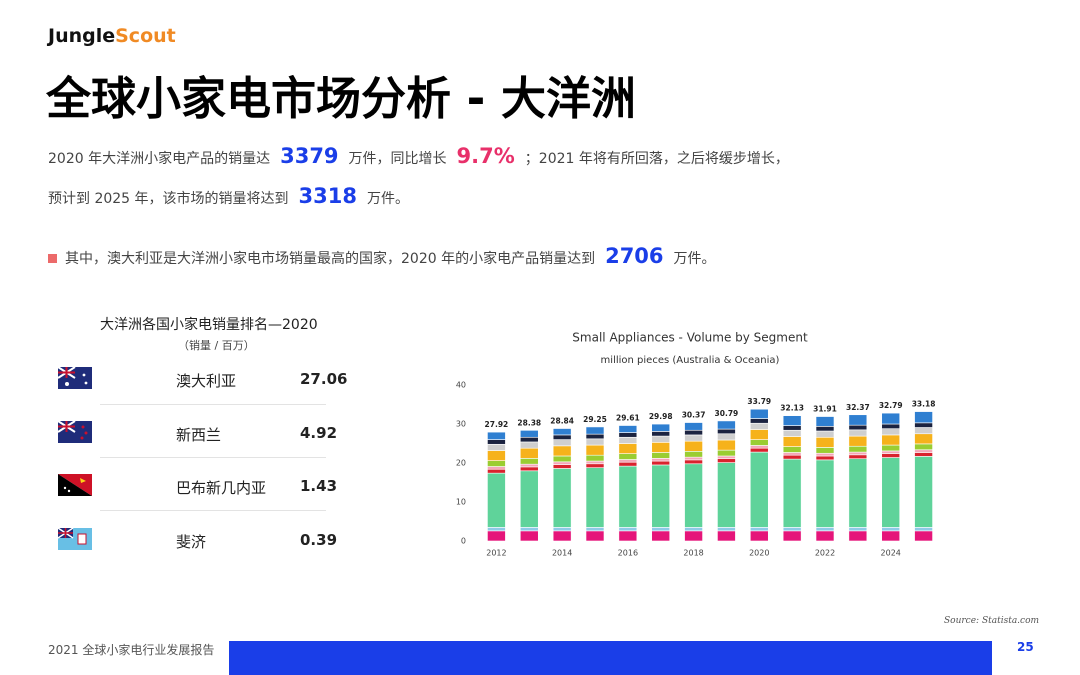  Describe the element at coordinates (213, 510) in the screenshot. I see `divider` at that location.